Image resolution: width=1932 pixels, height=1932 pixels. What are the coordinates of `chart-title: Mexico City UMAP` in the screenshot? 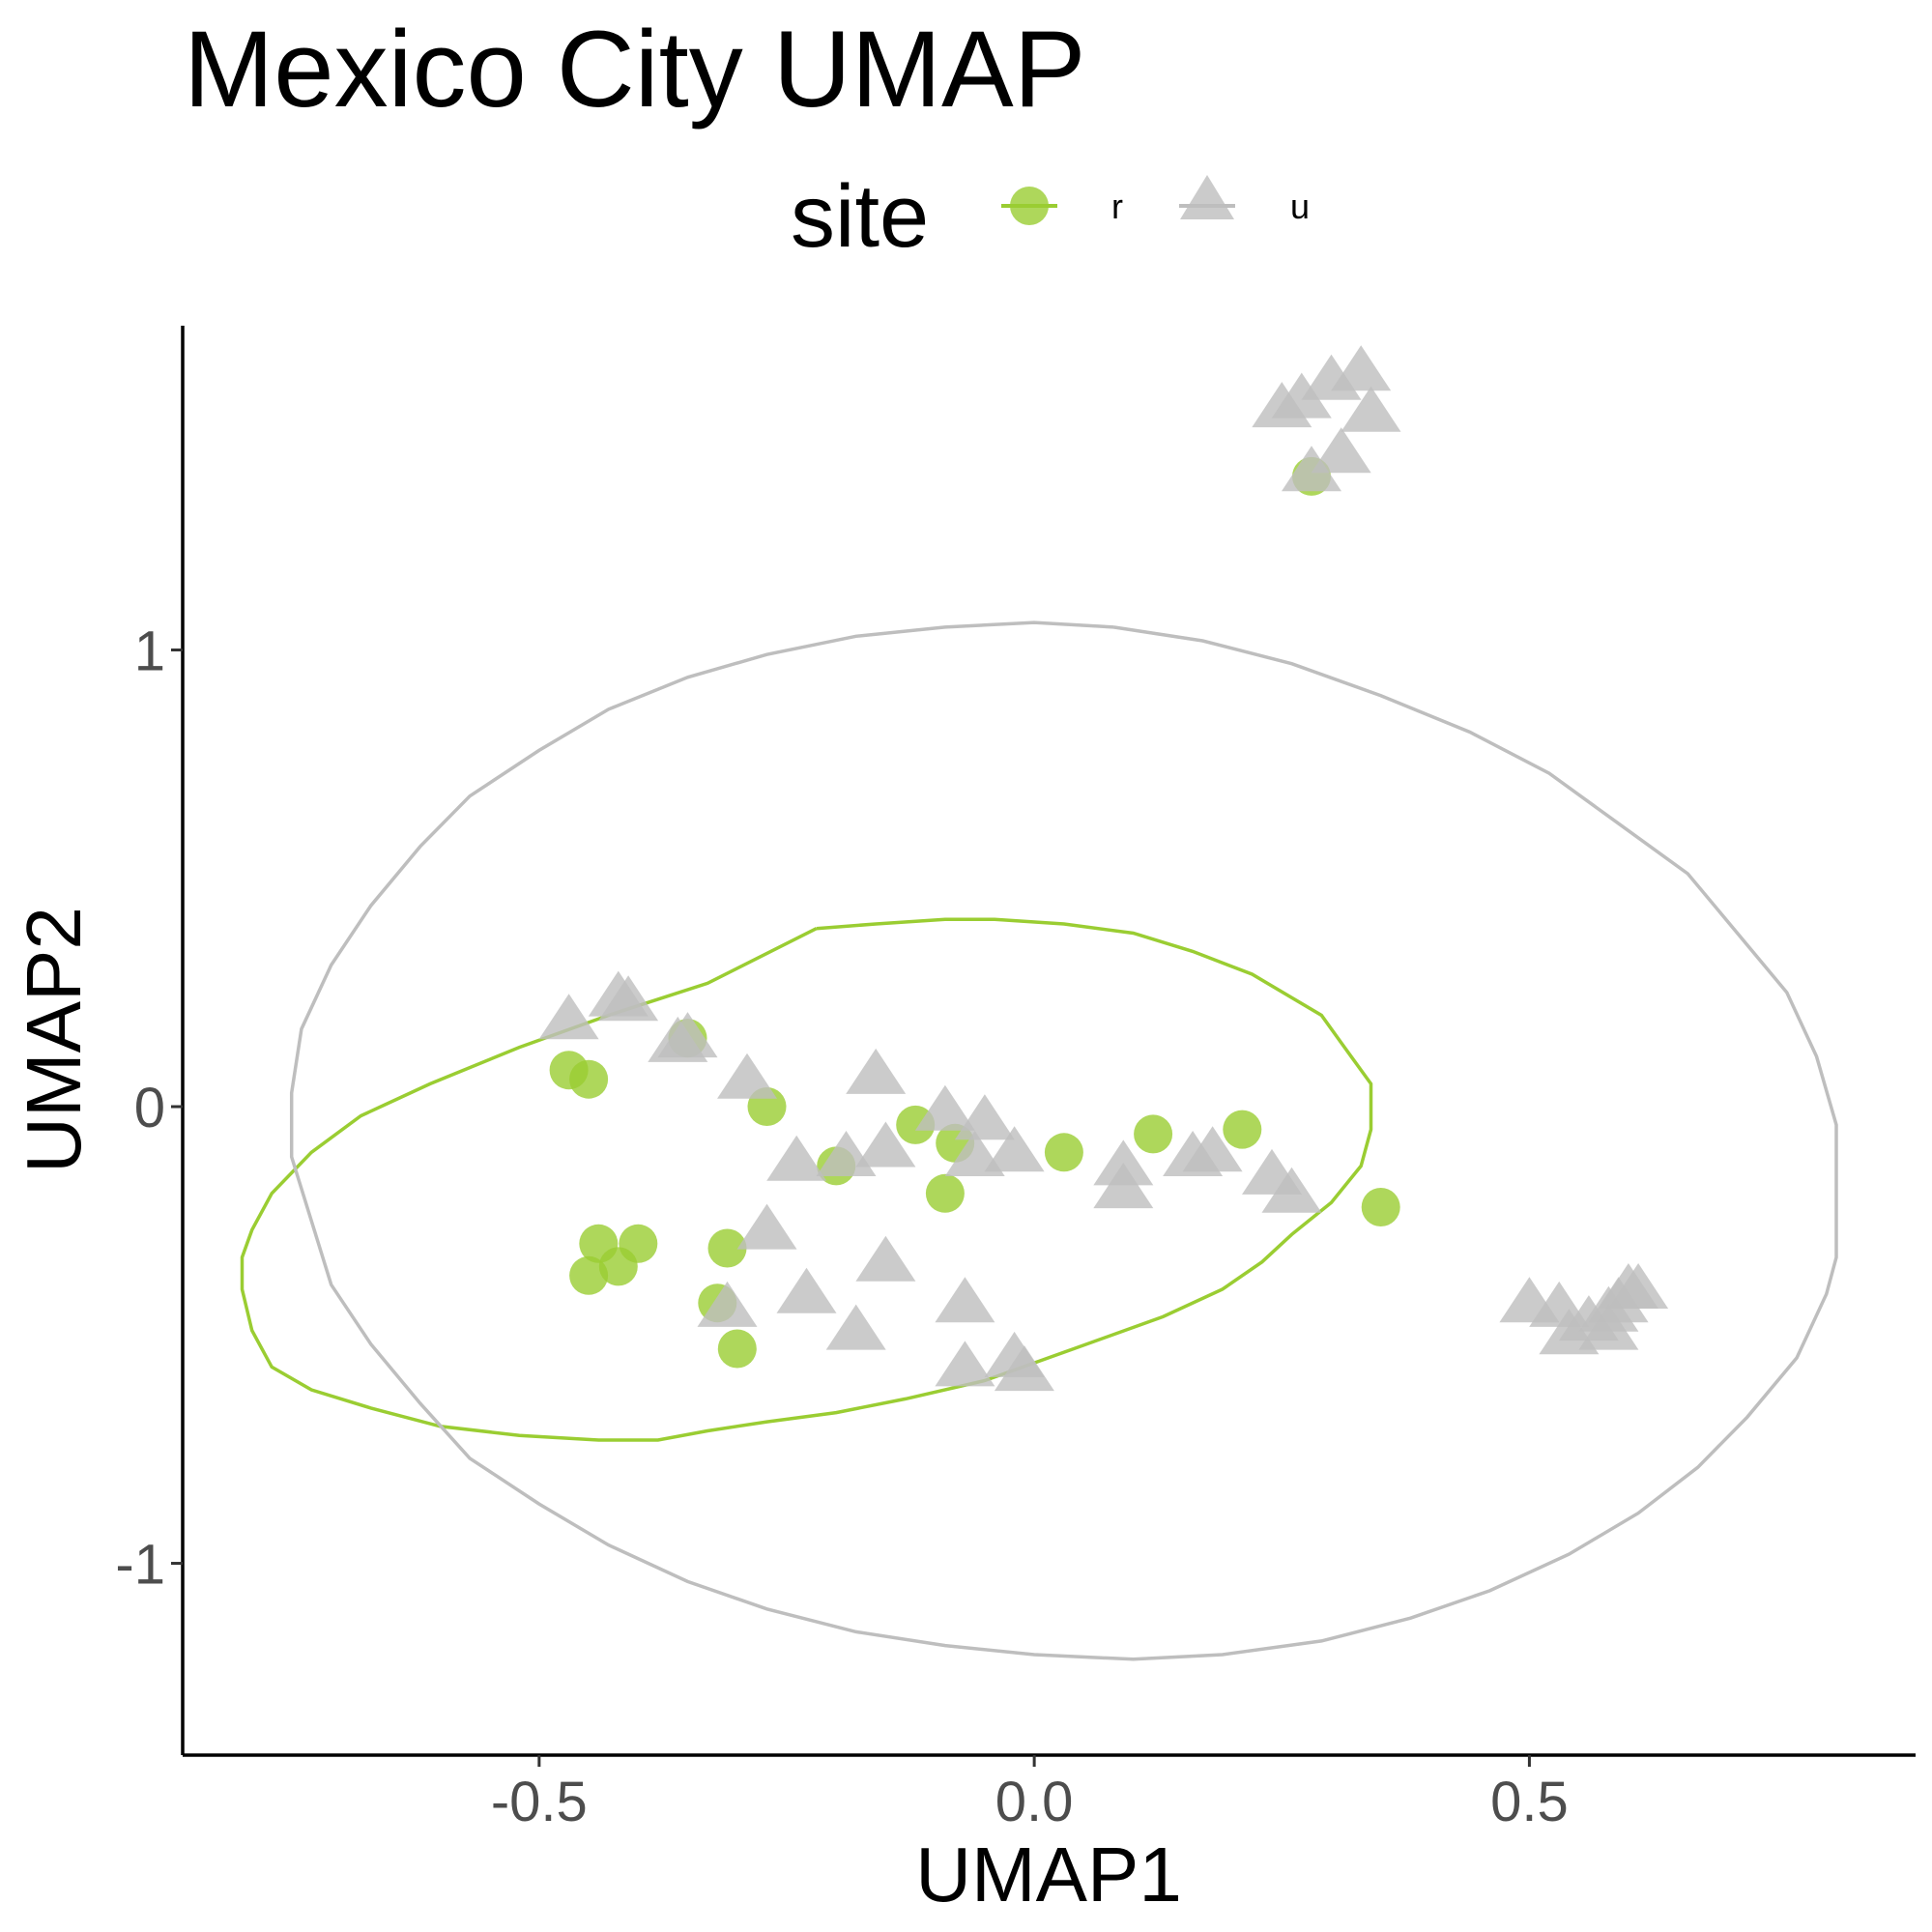 It's located at (634, 69).